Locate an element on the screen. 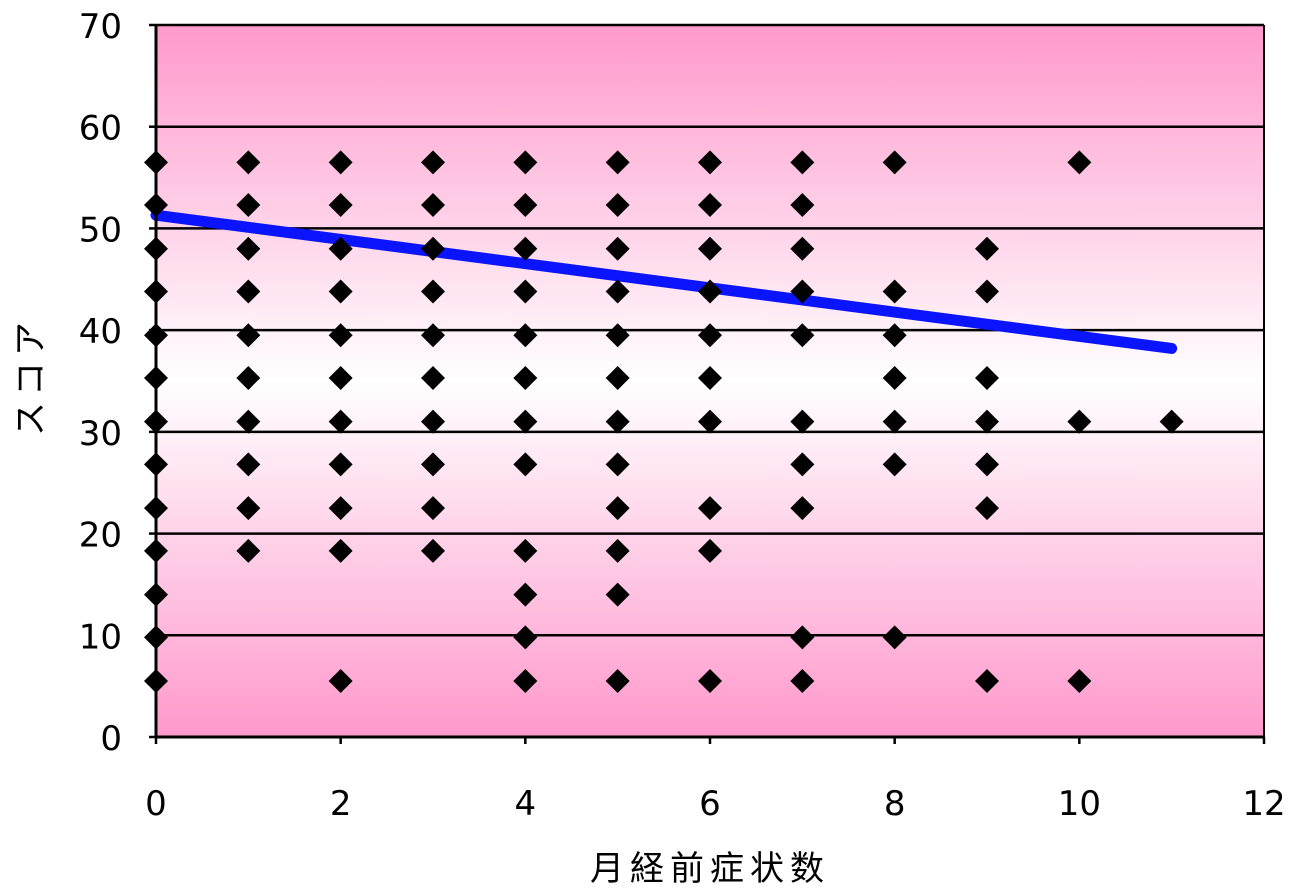 The height and width of the screenshot is (890, 1289). x-tick-label: 6 is located at coordinates (710, 804).